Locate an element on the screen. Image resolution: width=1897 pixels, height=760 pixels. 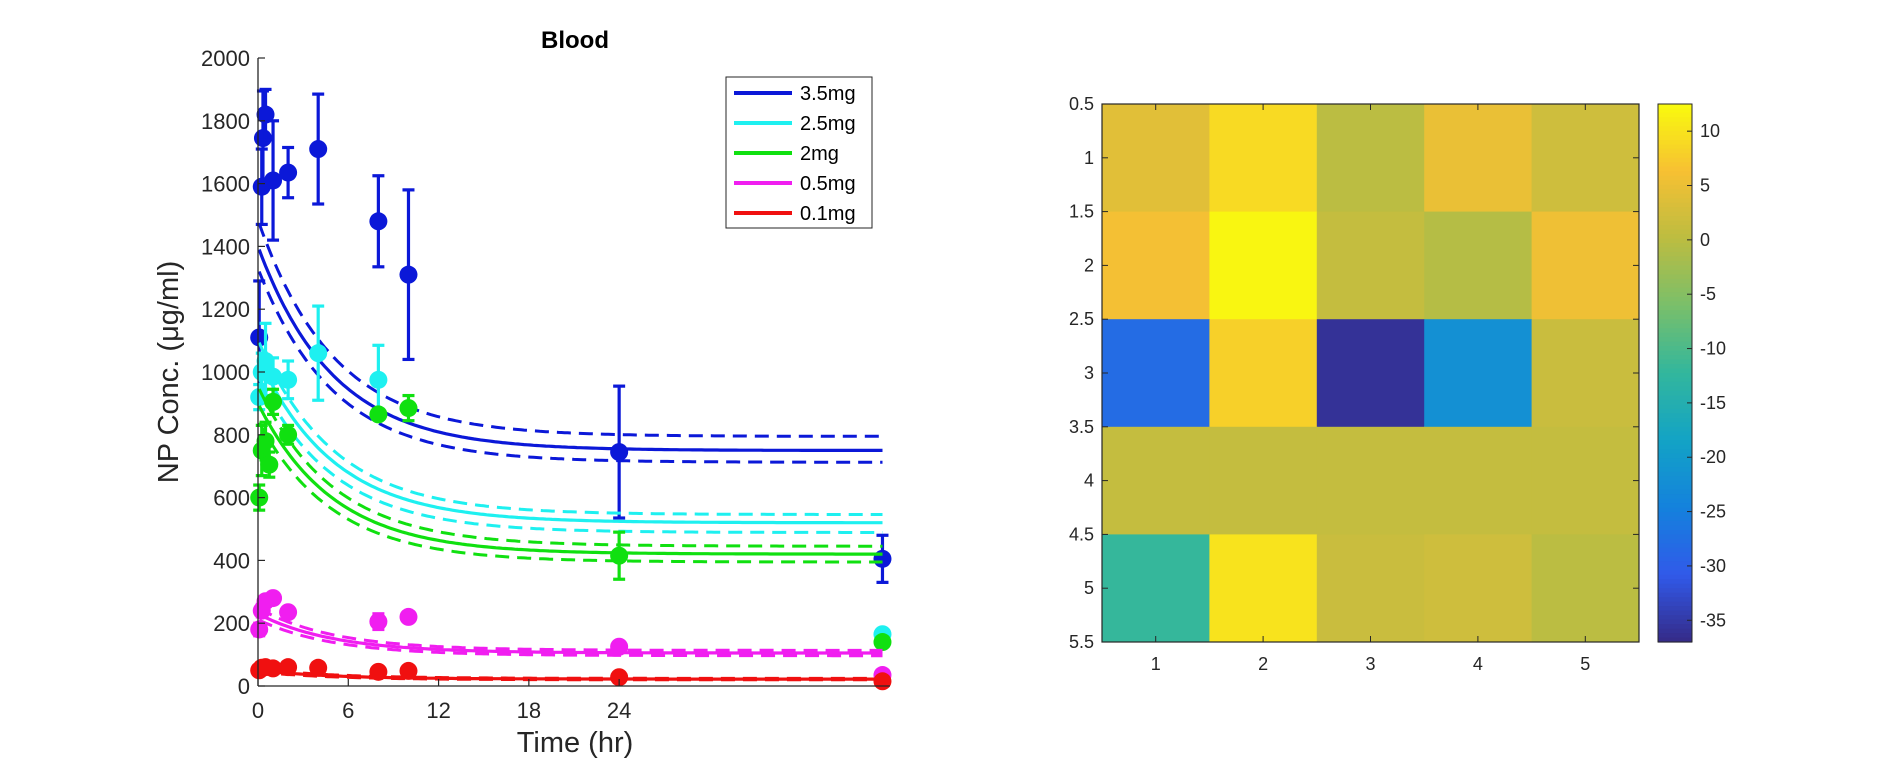
y-tick-label: 1000 is located at coordinates (225, 372).